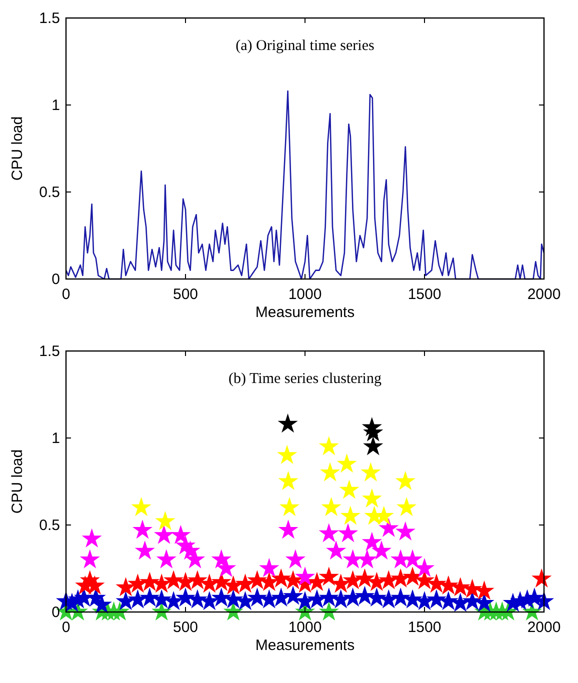 Image resolution: width=578 pixels, height=683 pixels. Describe the element at coordinates (305, 645) in the screenshot. I see `x-axis-title: Measurements` at that location.